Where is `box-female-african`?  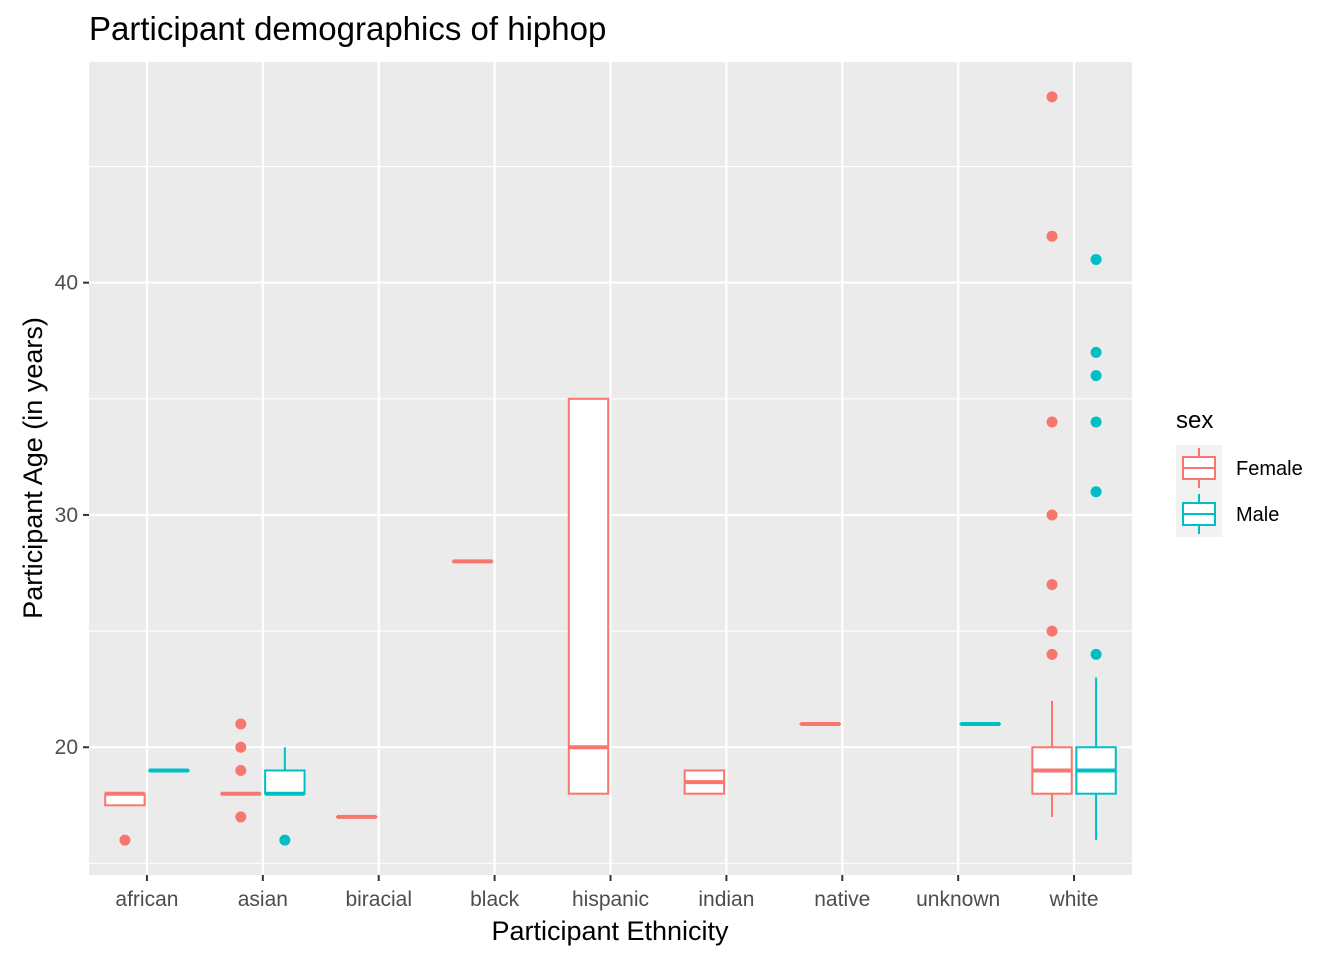 box-female-african is located at coordinates (125, 818).